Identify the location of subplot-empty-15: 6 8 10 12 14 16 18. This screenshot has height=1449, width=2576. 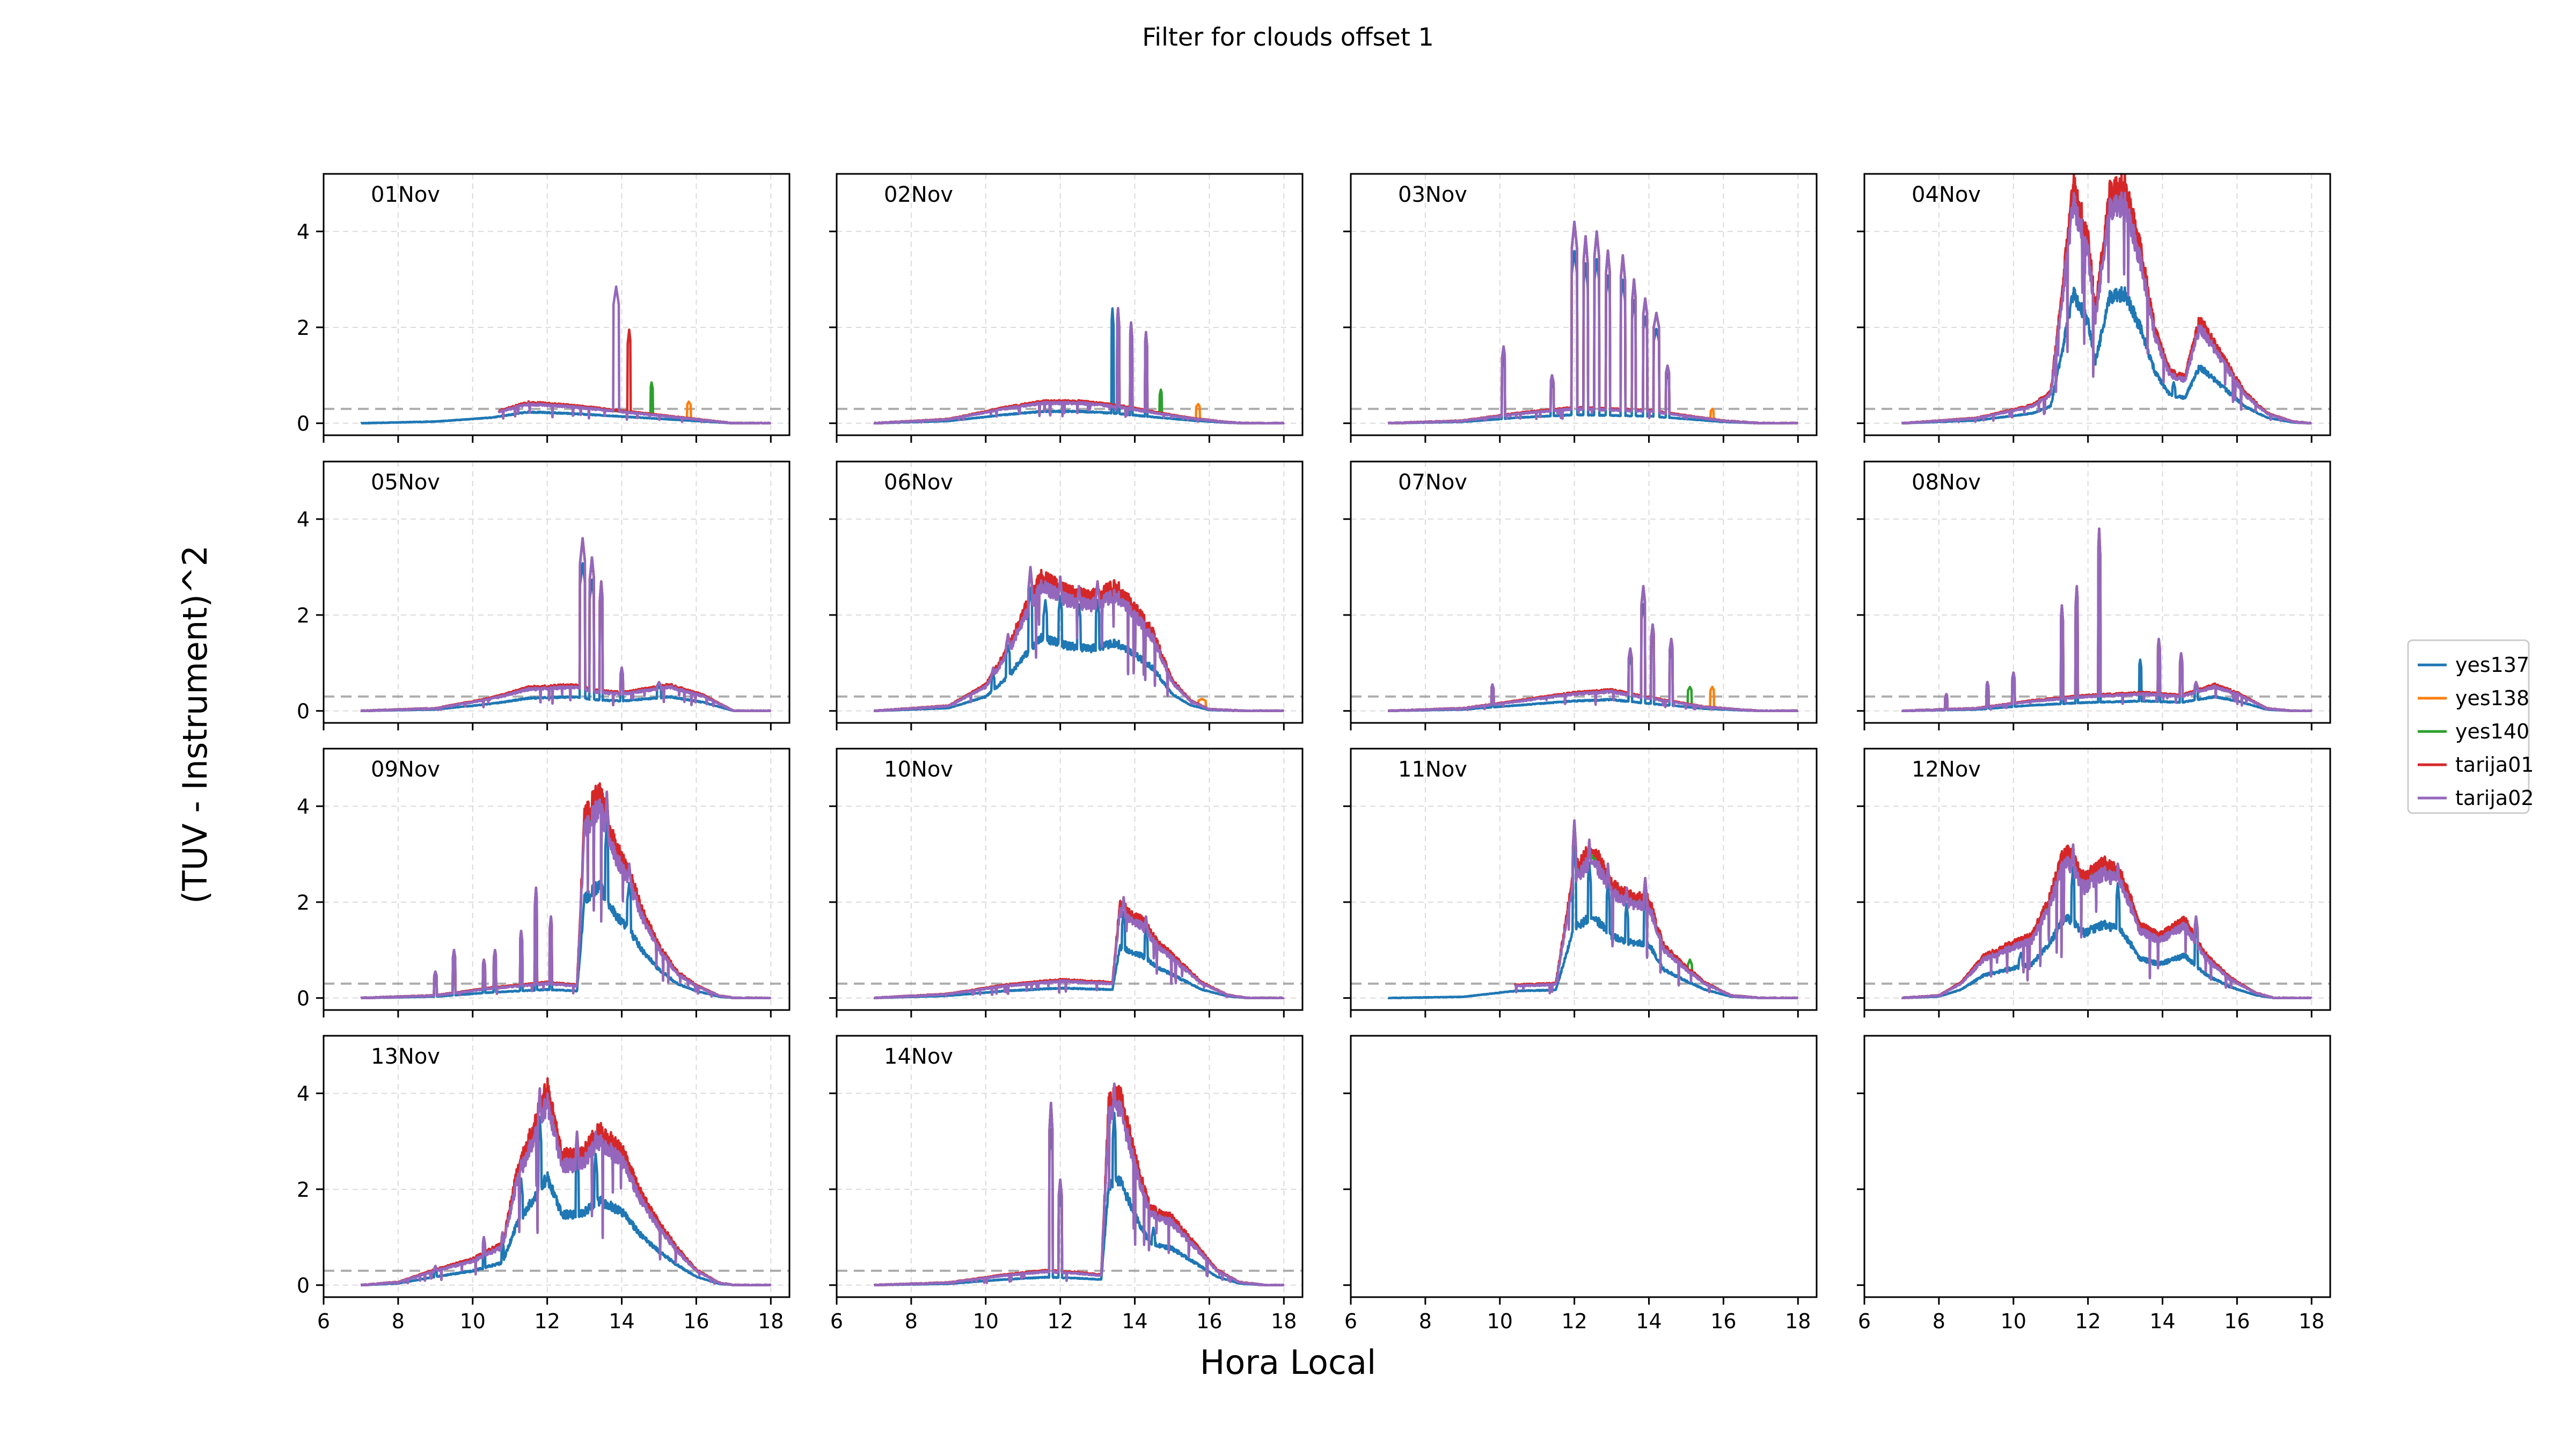
(2094, 1184).